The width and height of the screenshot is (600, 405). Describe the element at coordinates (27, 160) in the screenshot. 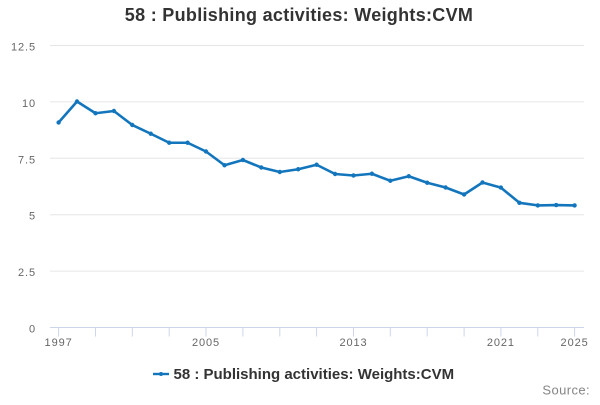

I see `svg-text: 7.5` at that location.